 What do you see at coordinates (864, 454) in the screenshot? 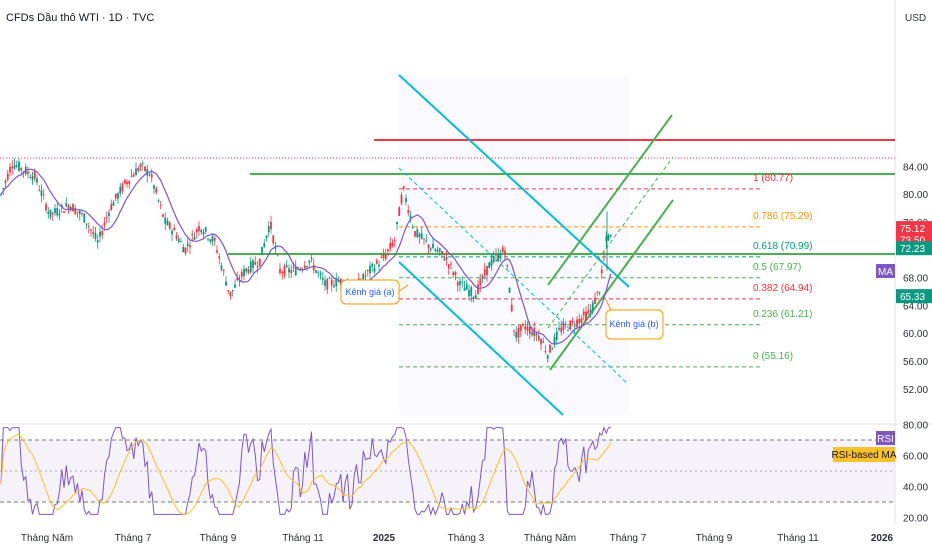
I see `rsi-ma-badge: RSI-based MA` at bounding box center [864, 454].